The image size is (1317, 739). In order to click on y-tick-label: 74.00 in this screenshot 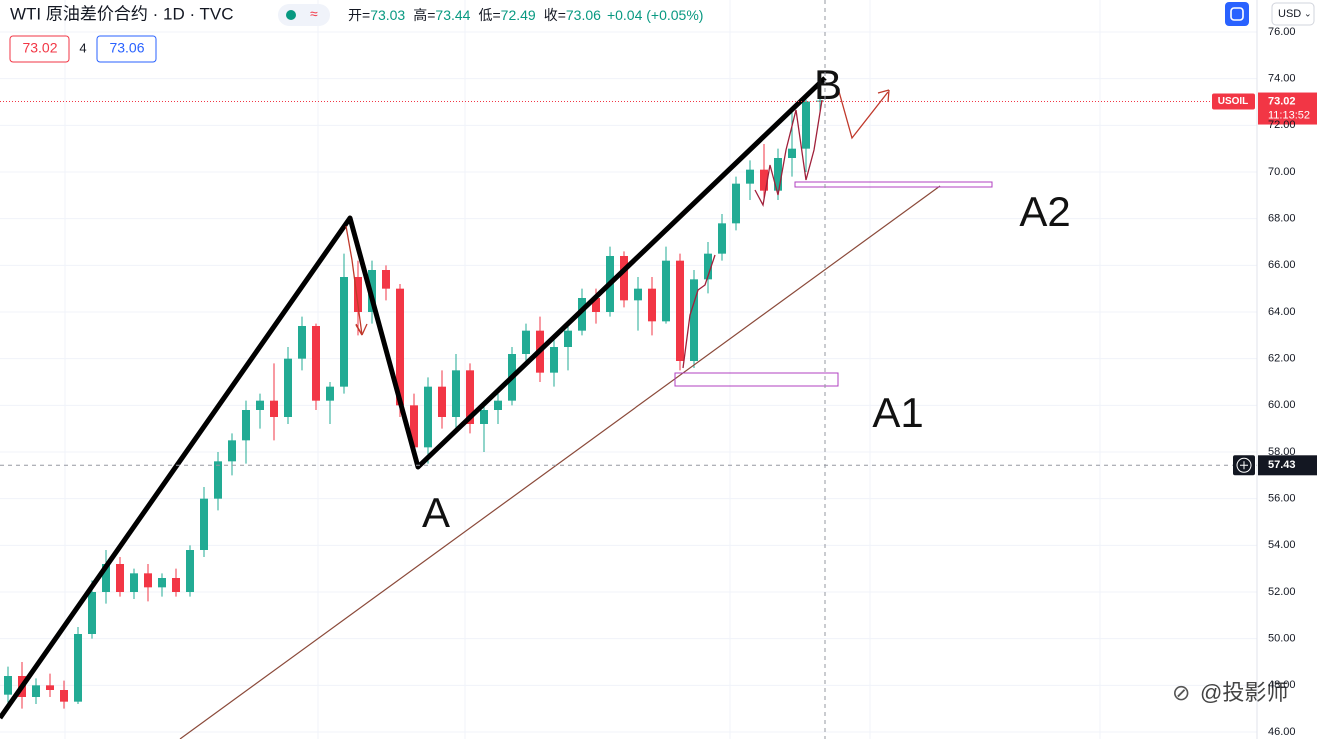, I will do `click(1282, 79)`.